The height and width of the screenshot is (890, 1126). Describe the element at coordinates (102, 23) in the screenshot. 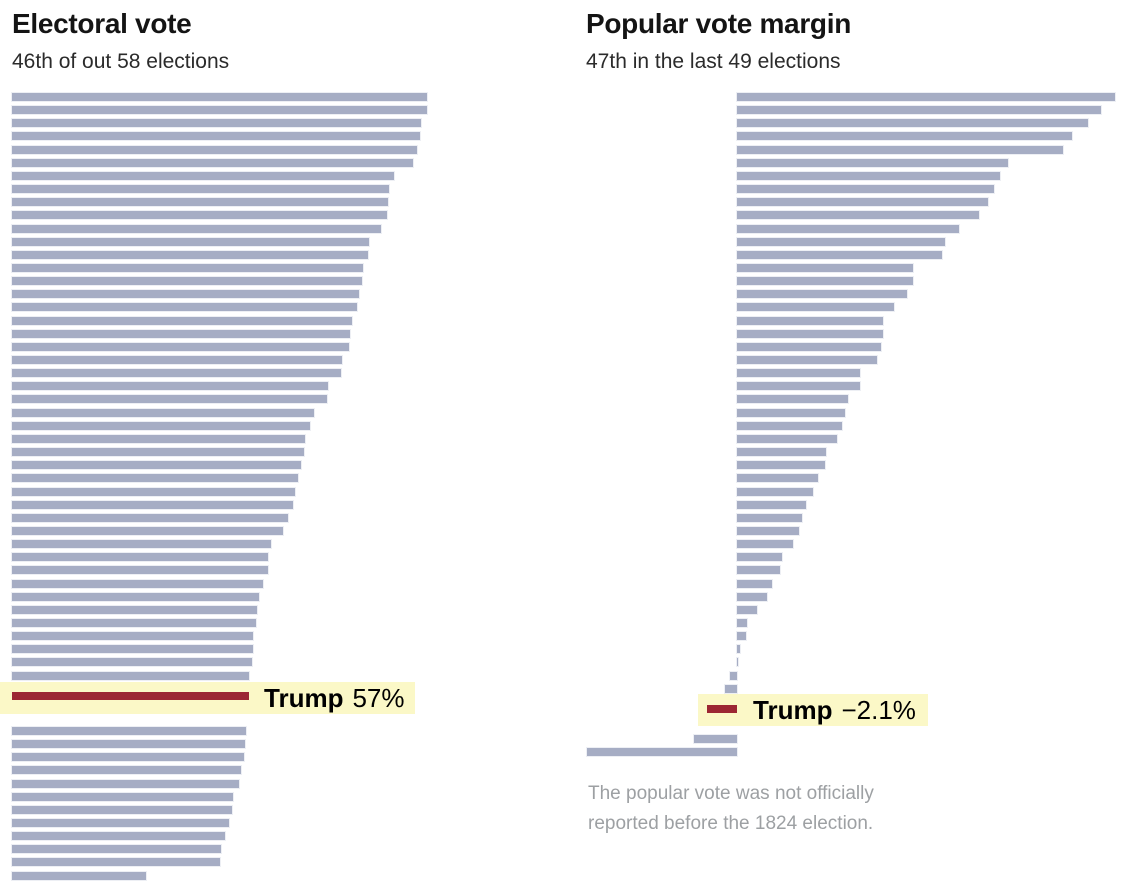

I see `electoral-vote-title: Electoral vote` at that location.